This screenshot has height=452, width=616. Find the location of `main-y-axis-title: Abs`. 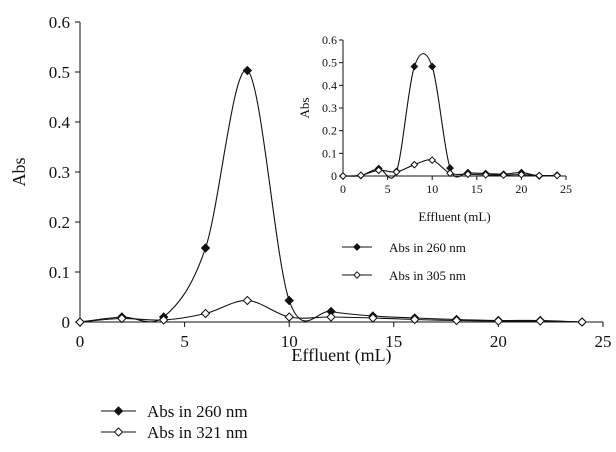

main-y-axis-title: Abs is located at coordinates (19, 171).